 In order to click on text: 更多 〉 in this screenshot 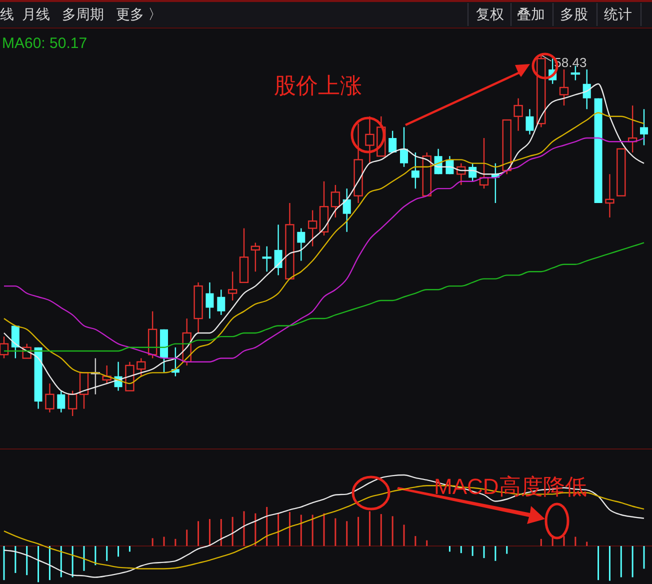, I will do `click(139, 14)`.